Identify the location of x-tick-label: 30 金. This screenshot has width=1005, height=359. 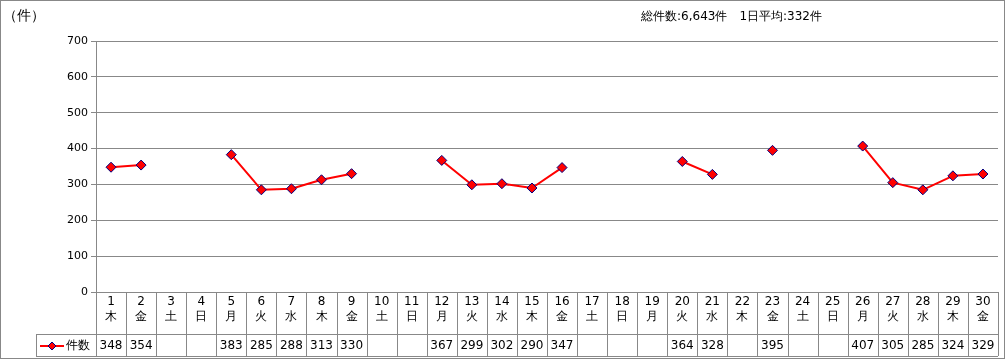
(983, 308).